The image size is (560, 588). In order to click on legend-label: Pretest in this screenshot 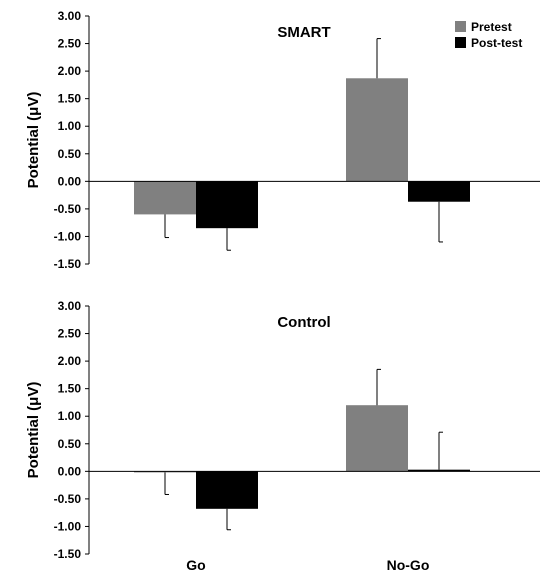, I will do `click(491, 27)`.